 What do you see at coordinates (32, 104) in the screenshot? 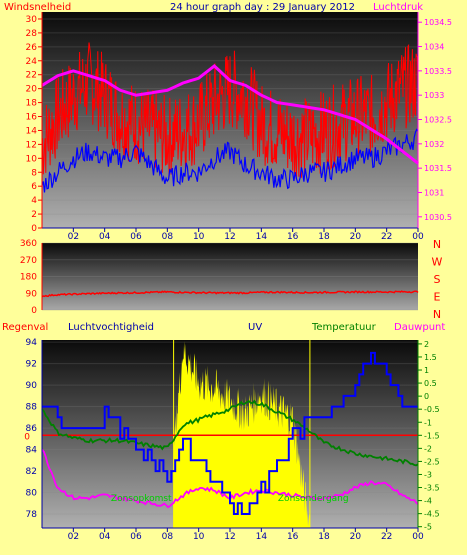
I see `wind-tick-label: 18` at bounding box center [32, 104].